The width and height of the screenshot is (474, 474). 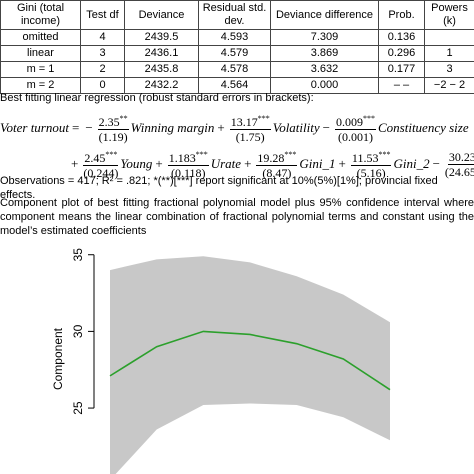 I want to click on table-cell: 3.632, so click(x=324, y=69).